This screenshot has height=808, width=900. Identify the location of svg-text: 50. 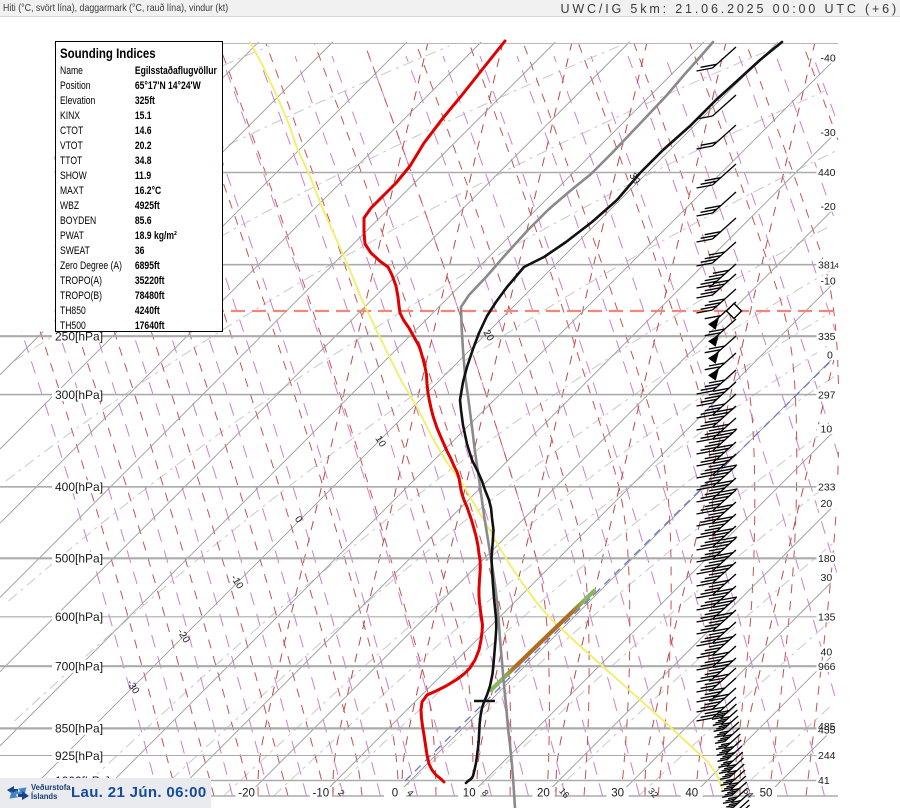
(766, 794).